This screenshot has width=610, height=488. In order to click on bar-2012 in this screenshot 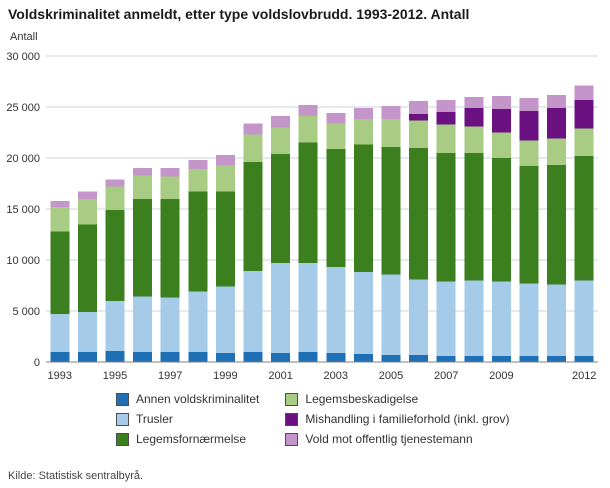, I will do `click(584, 223)`.